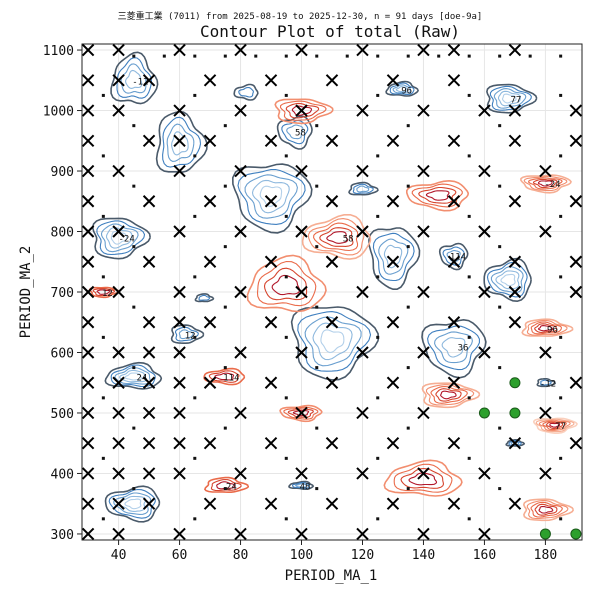 The height and width of the screenshot is (600, 600). What do you see at coordinates (301, 555) in the screenshot?
I see `x-tick-label: 100` at bounding box center [301, 555].